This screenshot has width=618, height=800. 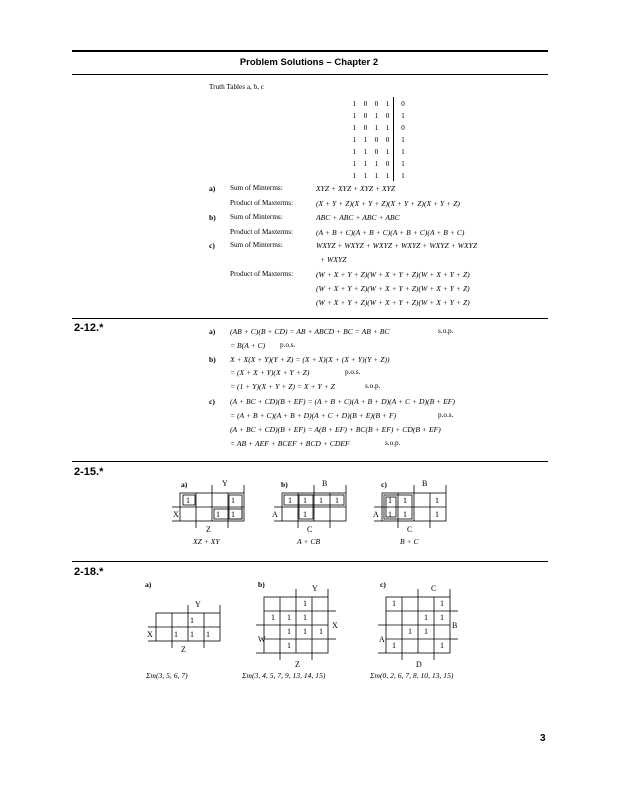 What do you see at coordinates (198, 604) in the screenshot?
I see `p218-a-var-top: Y` at bounding box center [198, 604].